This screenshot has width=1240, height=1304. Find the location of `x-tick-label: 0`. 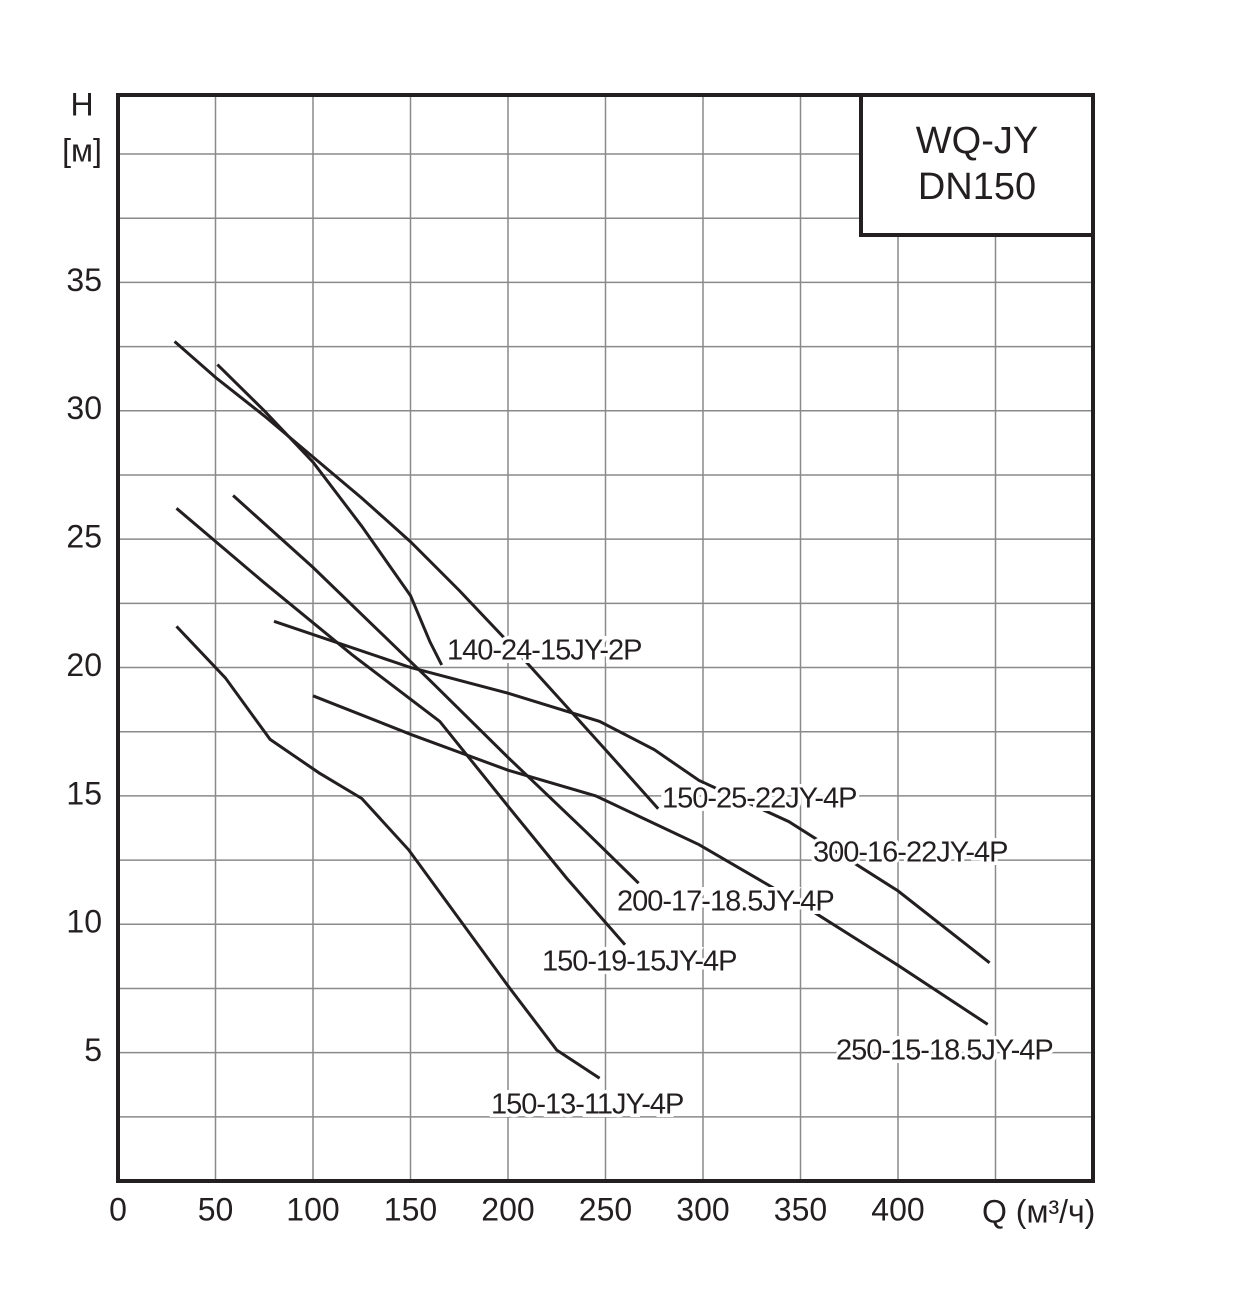

x-tick-label: 0 is located at coordinates (118, 1209).